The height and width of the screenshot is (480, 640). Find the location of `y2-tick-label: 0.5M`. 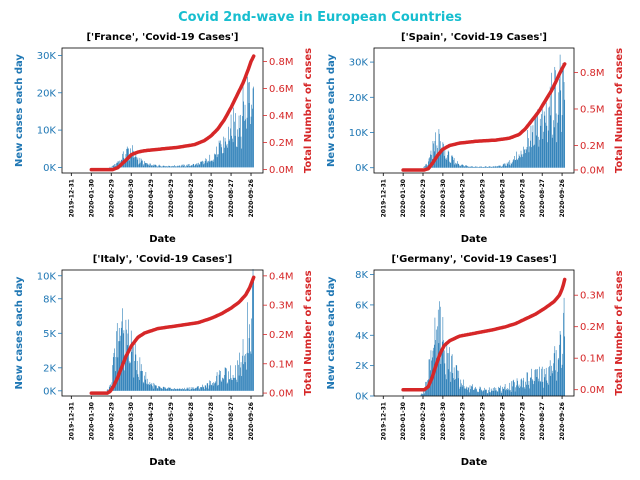

y2-tick-label: 0.5M is located at coordinates (592, 109).